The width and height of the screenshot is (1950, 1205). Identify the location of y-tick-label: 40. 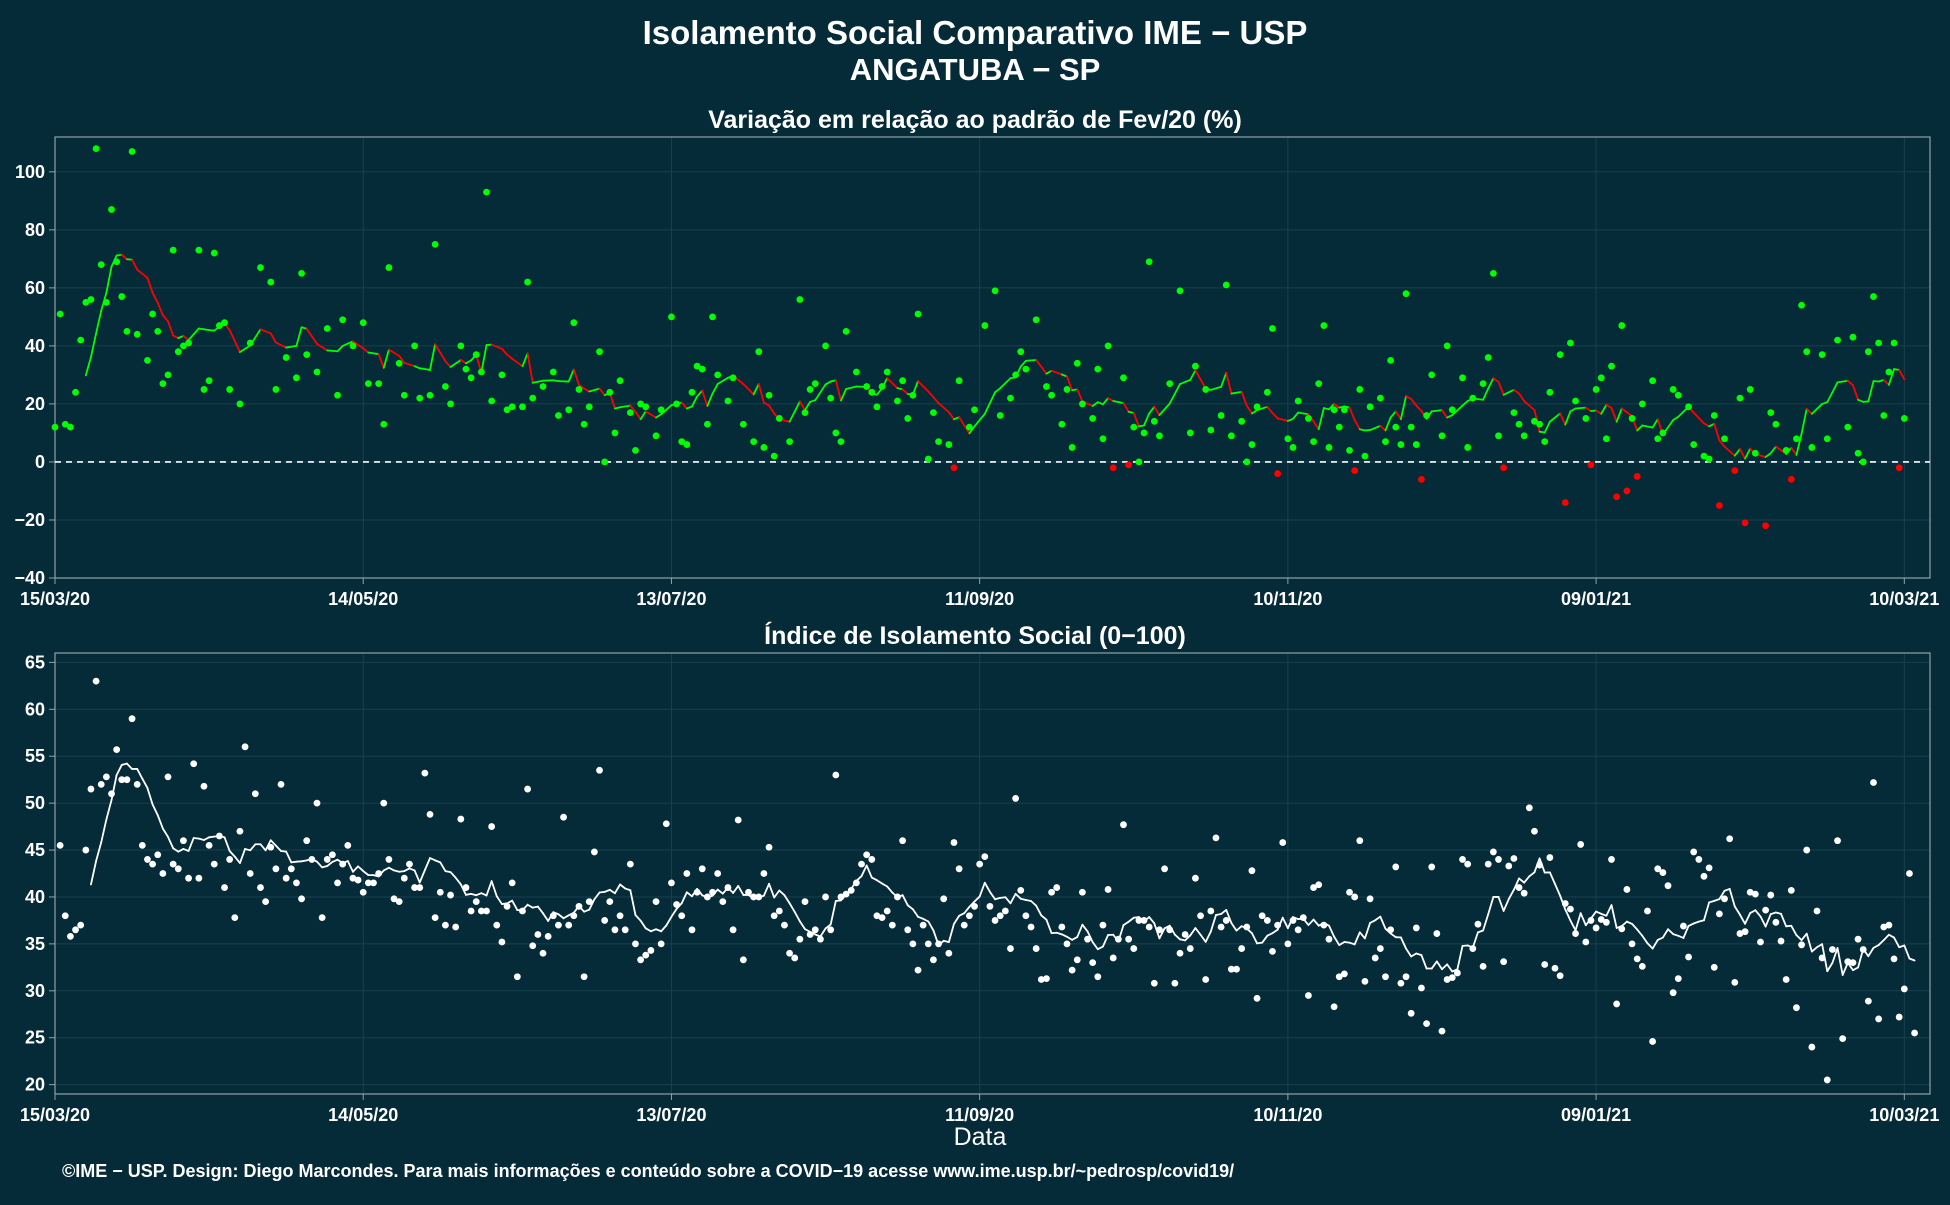
(35, 346).